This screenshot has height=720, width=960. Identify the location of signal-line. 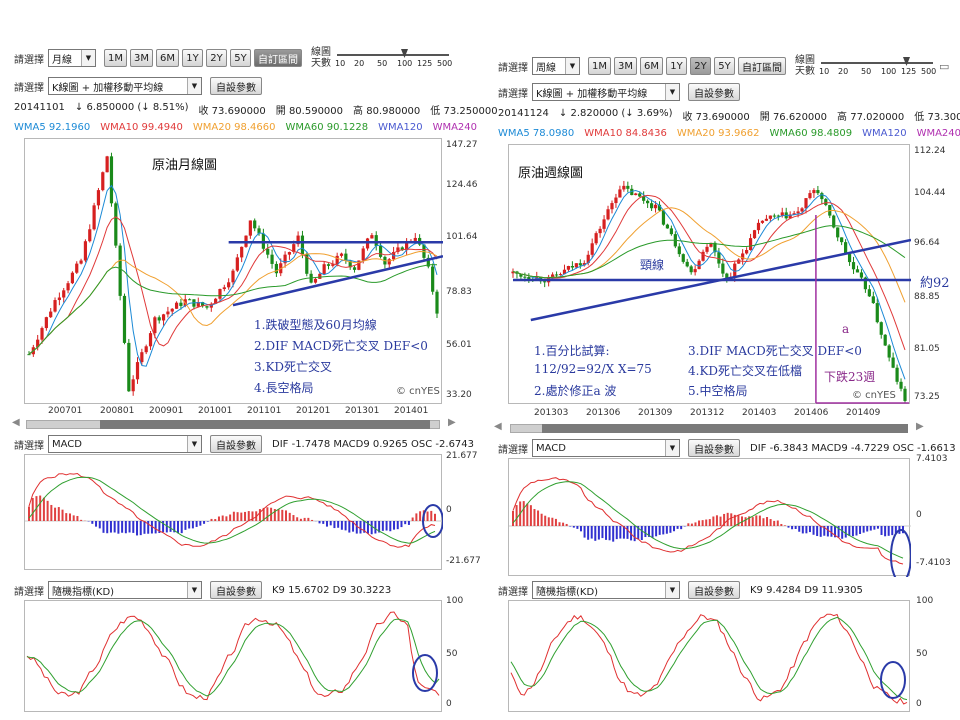
(708, 520).